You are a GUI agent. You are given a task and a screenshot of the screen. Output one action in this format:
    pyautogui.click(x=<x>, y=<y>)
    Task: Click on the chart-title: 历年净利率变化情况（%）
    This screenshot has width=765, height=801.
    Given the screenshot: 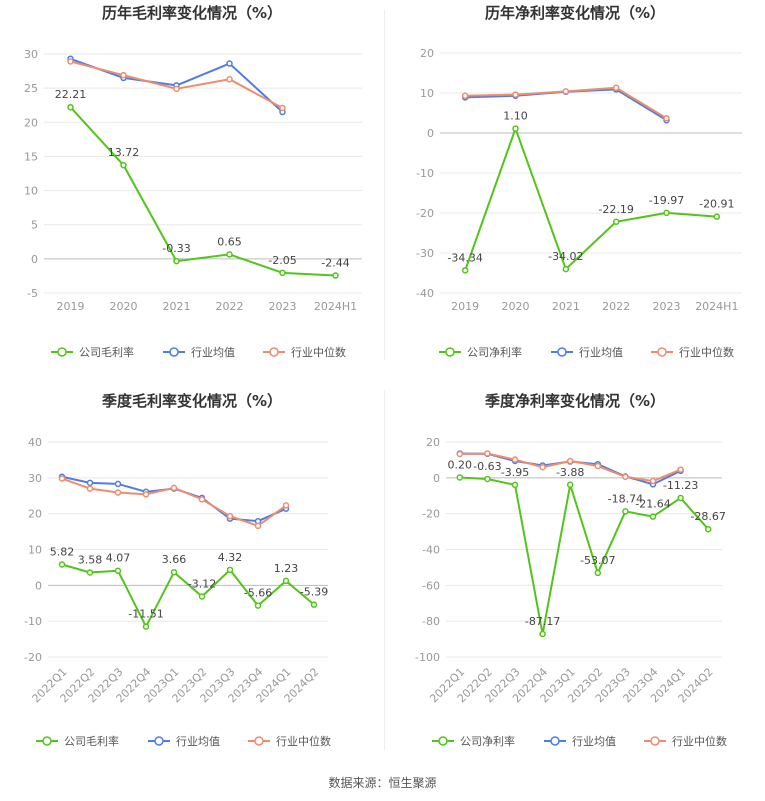 What is the action you would take?
    pyautogui.click(x=575, y=13)
    